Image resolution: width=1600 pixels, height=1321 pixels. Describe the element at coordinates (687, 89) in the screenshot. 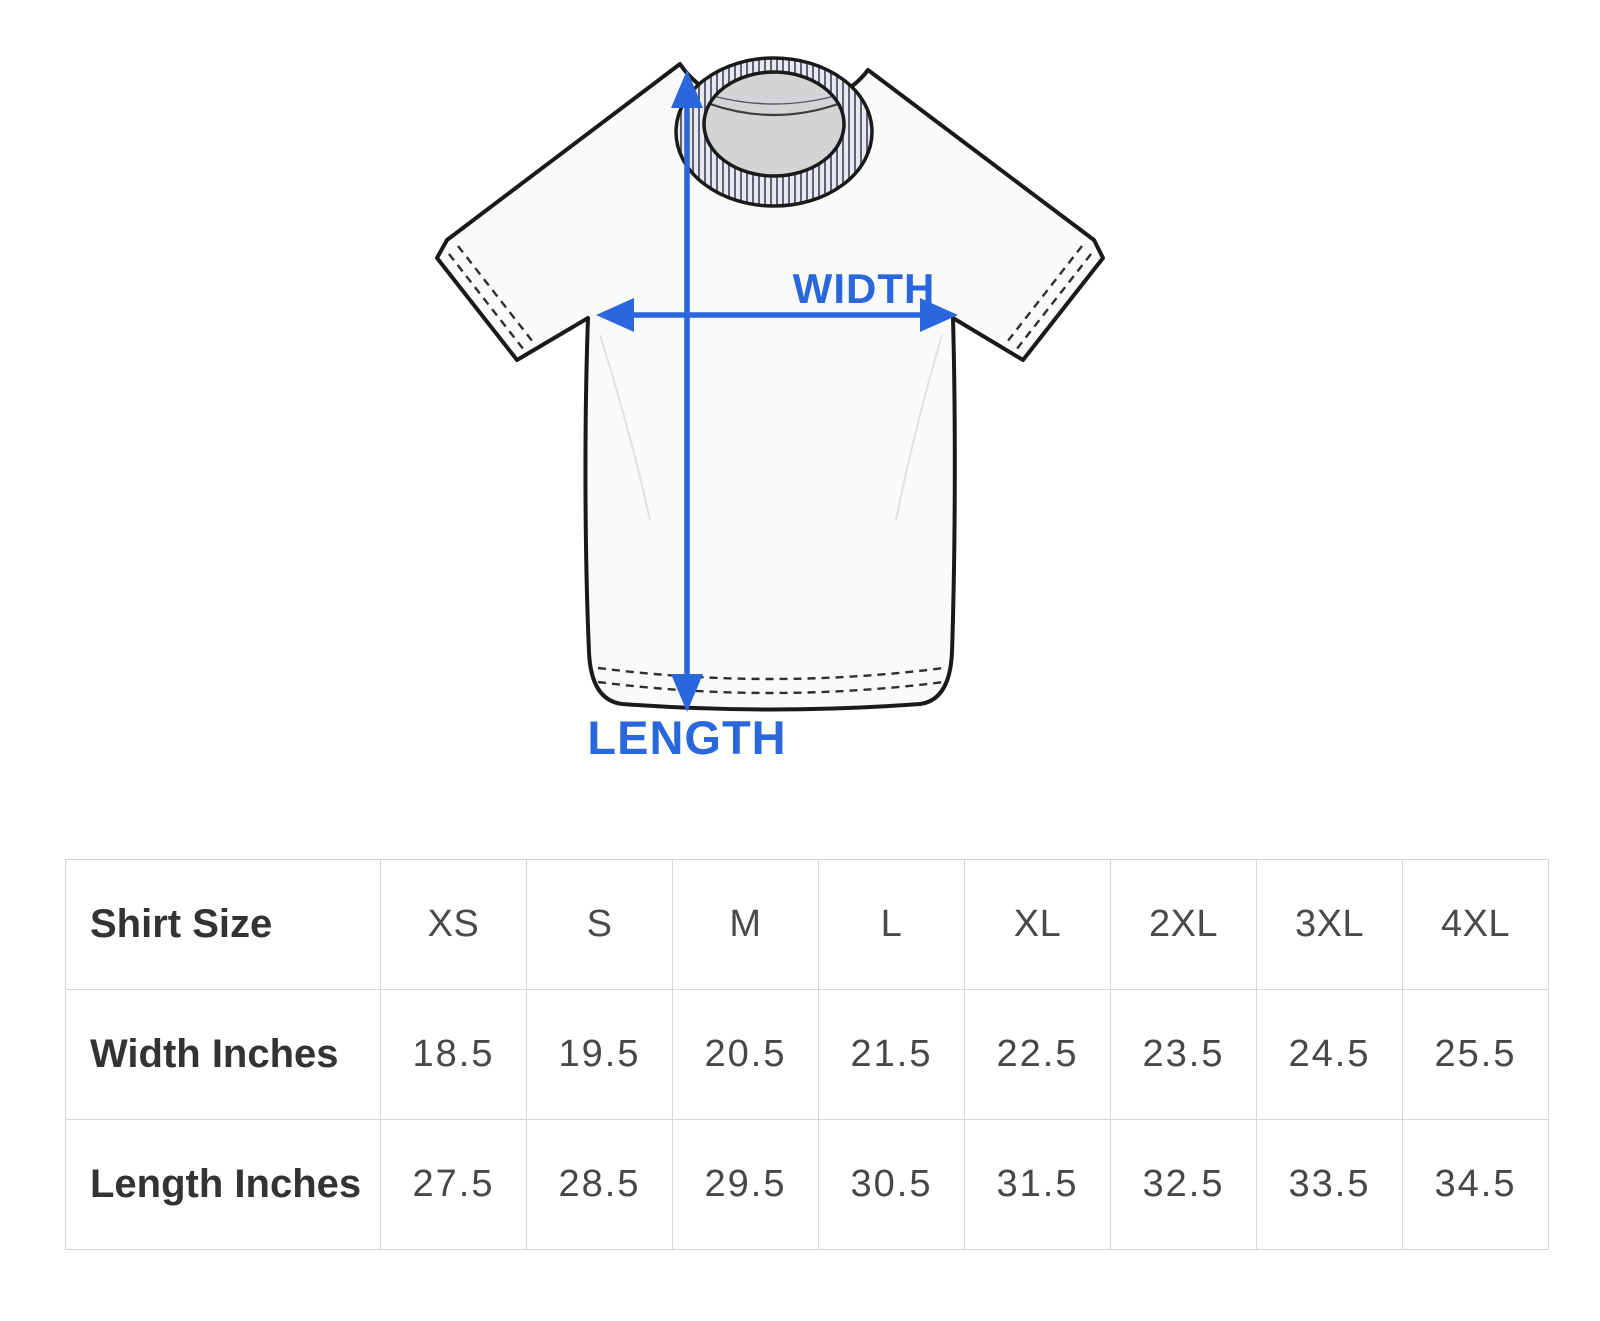

I see `length-arrowhead-top` at that location.